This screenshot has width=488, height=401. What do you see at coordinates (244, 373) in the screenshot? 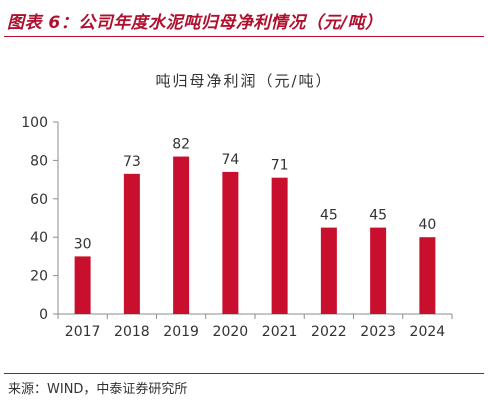
I see `source-rule` at bounding box center [244, 373].